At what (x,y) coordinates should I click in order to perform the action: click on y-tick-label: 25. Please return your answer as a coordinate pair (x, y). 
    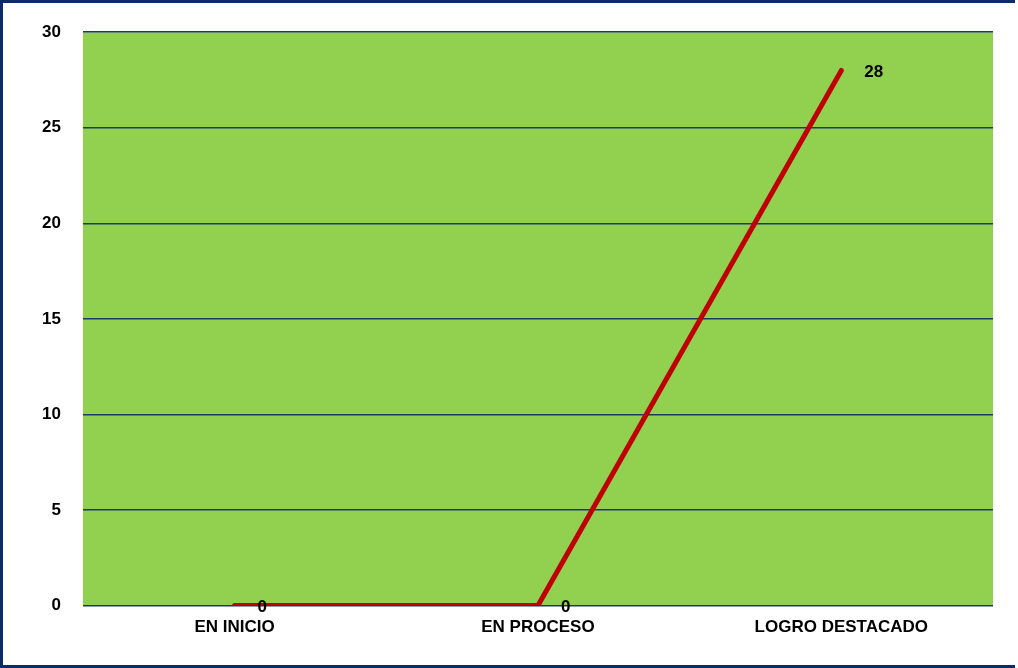
    Looking at the image, I should click on (51, 127).